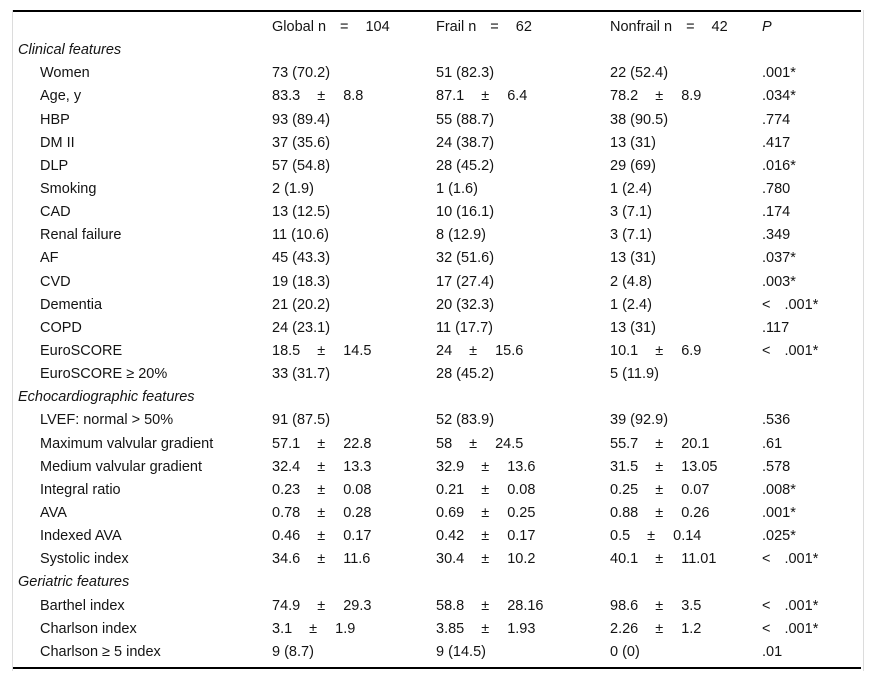  I want to click on value-cell: 87.1 ±6.4, so click(523, 96).